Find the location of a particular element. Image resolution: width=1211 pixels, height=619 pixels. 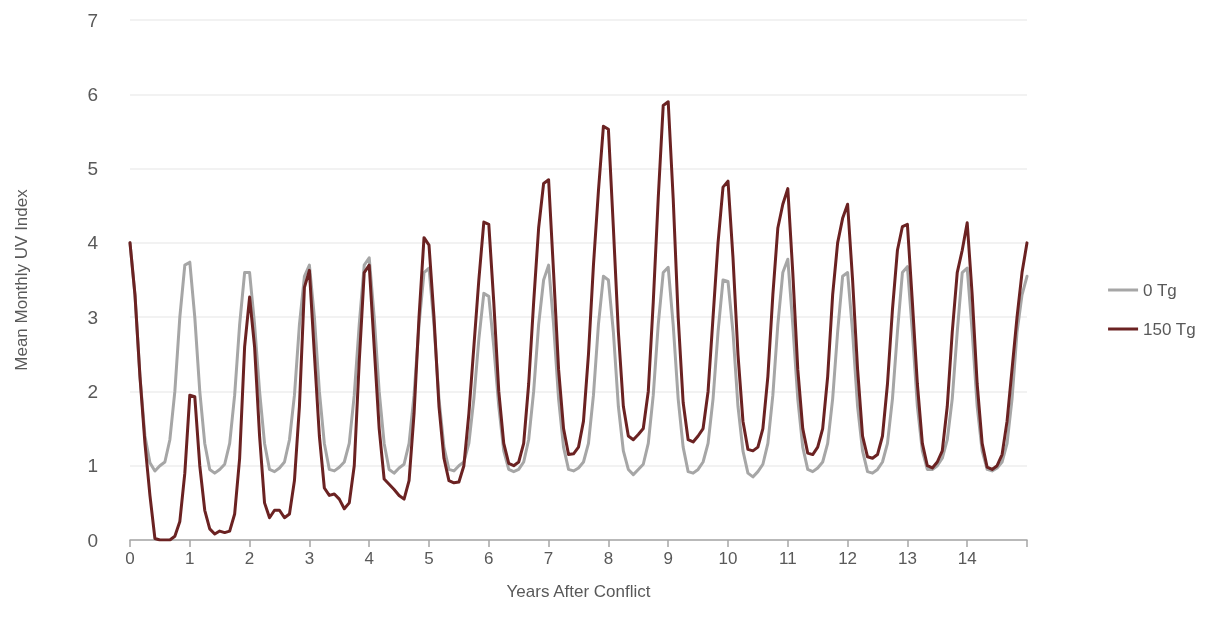

y-tick-label: 4 is located at coordinates (93, 243).